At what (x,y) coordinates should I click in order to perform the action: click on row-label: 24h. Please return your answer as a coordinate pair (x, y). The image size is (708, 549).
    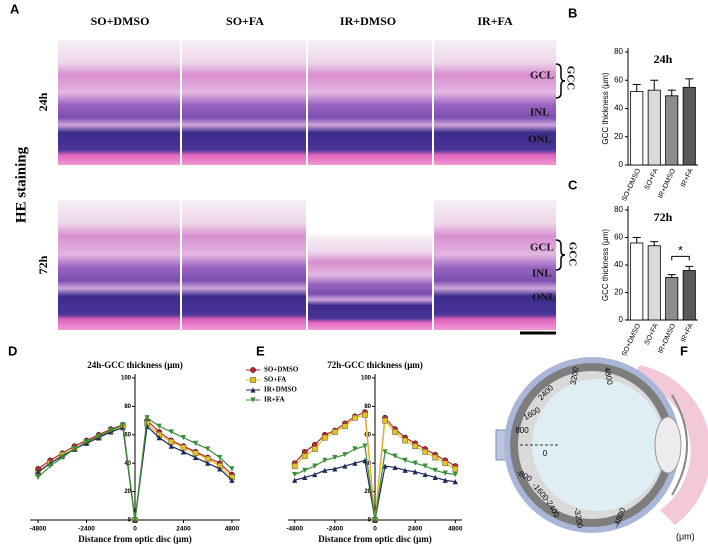
    Looking at the image, I should click on (43, 101).